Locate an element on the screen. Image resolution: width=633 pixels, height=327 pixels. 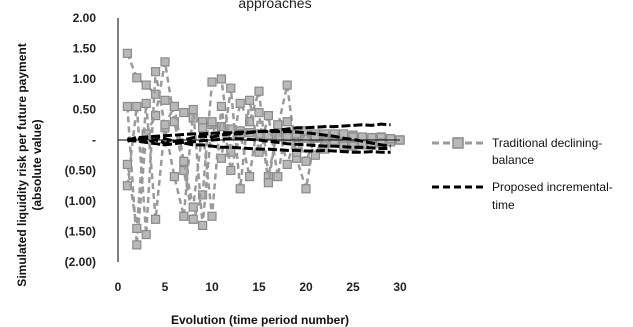
legend-label-proposed-line-1: Proposed incremental- is located at coordinates (552, 187).